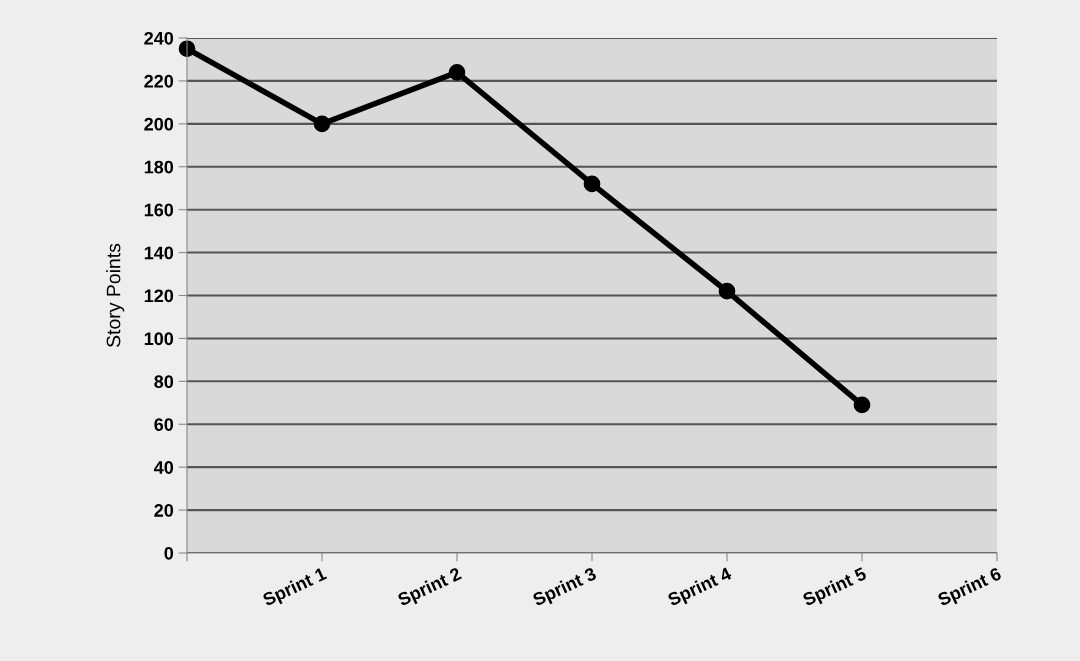  I want to click on x-tick-label: Sprint 6, so click(970, 588).